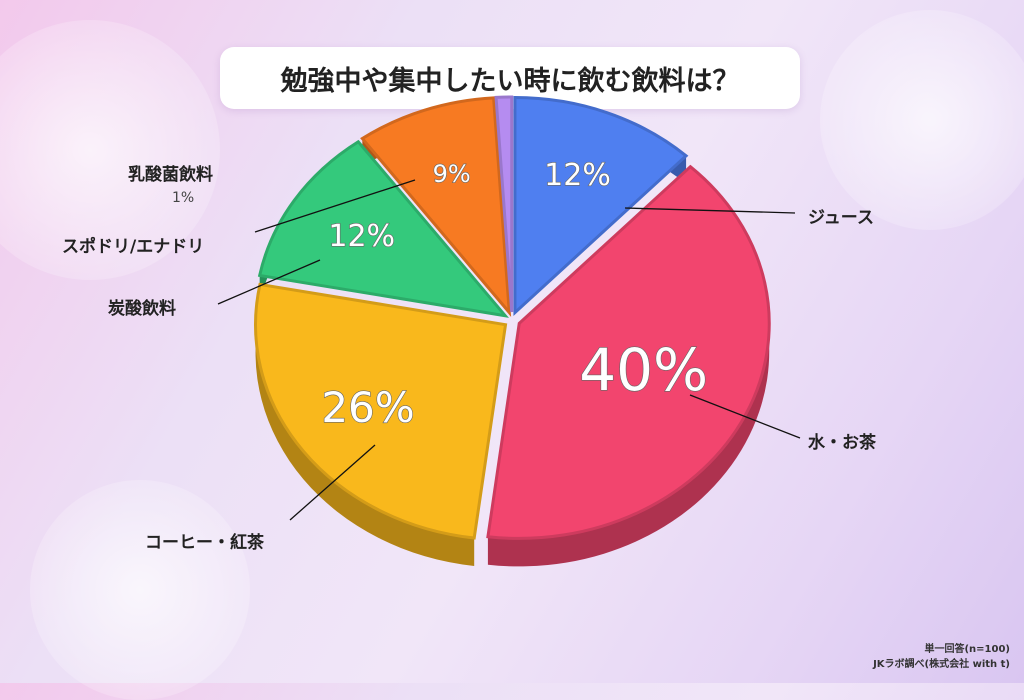 The width and height of the screenshot is (1024, 700). I want to click on label-juice: ジュース, so click(841, 218).